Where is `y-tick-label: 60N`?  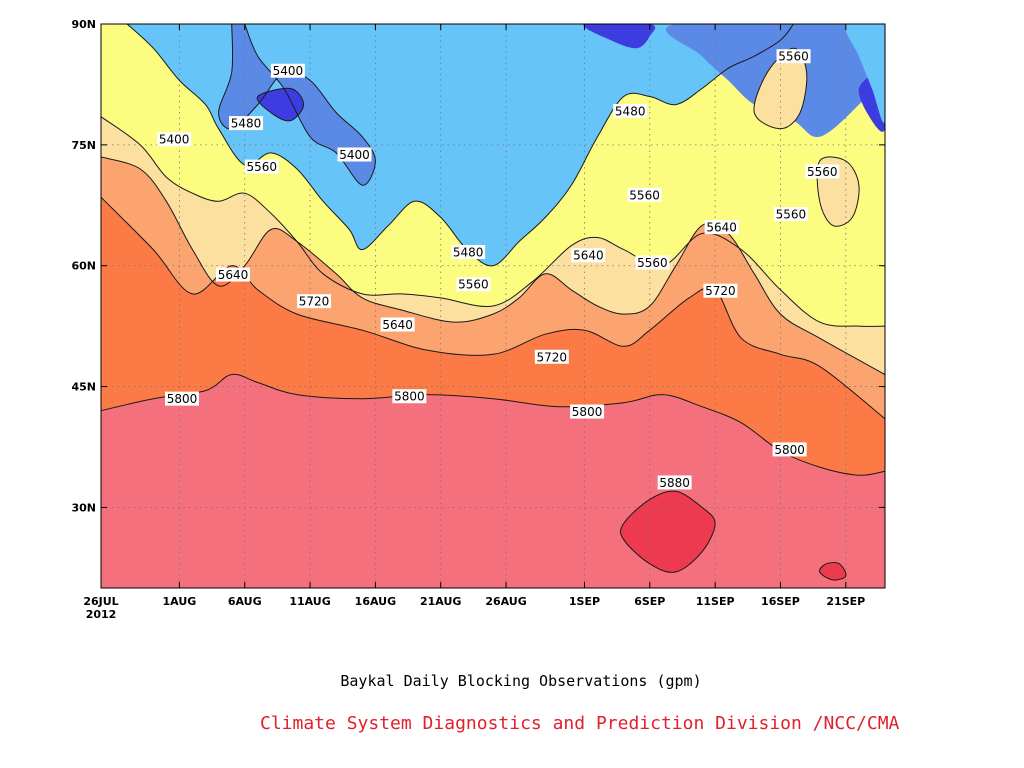
y-tick-label: 60N is located at coordinates (83, 266).